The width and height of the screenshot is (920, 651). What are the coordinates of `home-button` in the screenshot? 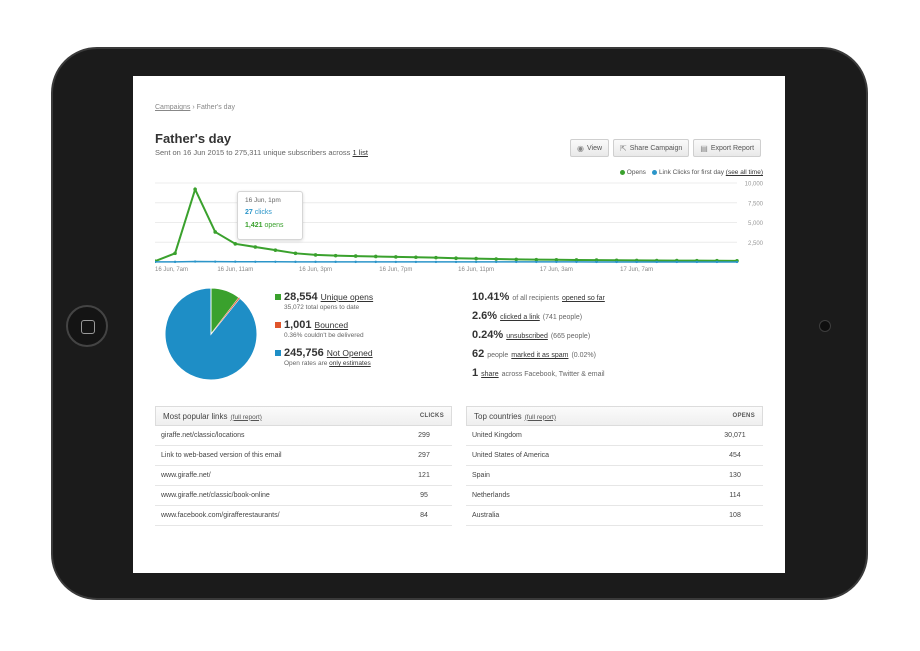 It's located at (87, 326).